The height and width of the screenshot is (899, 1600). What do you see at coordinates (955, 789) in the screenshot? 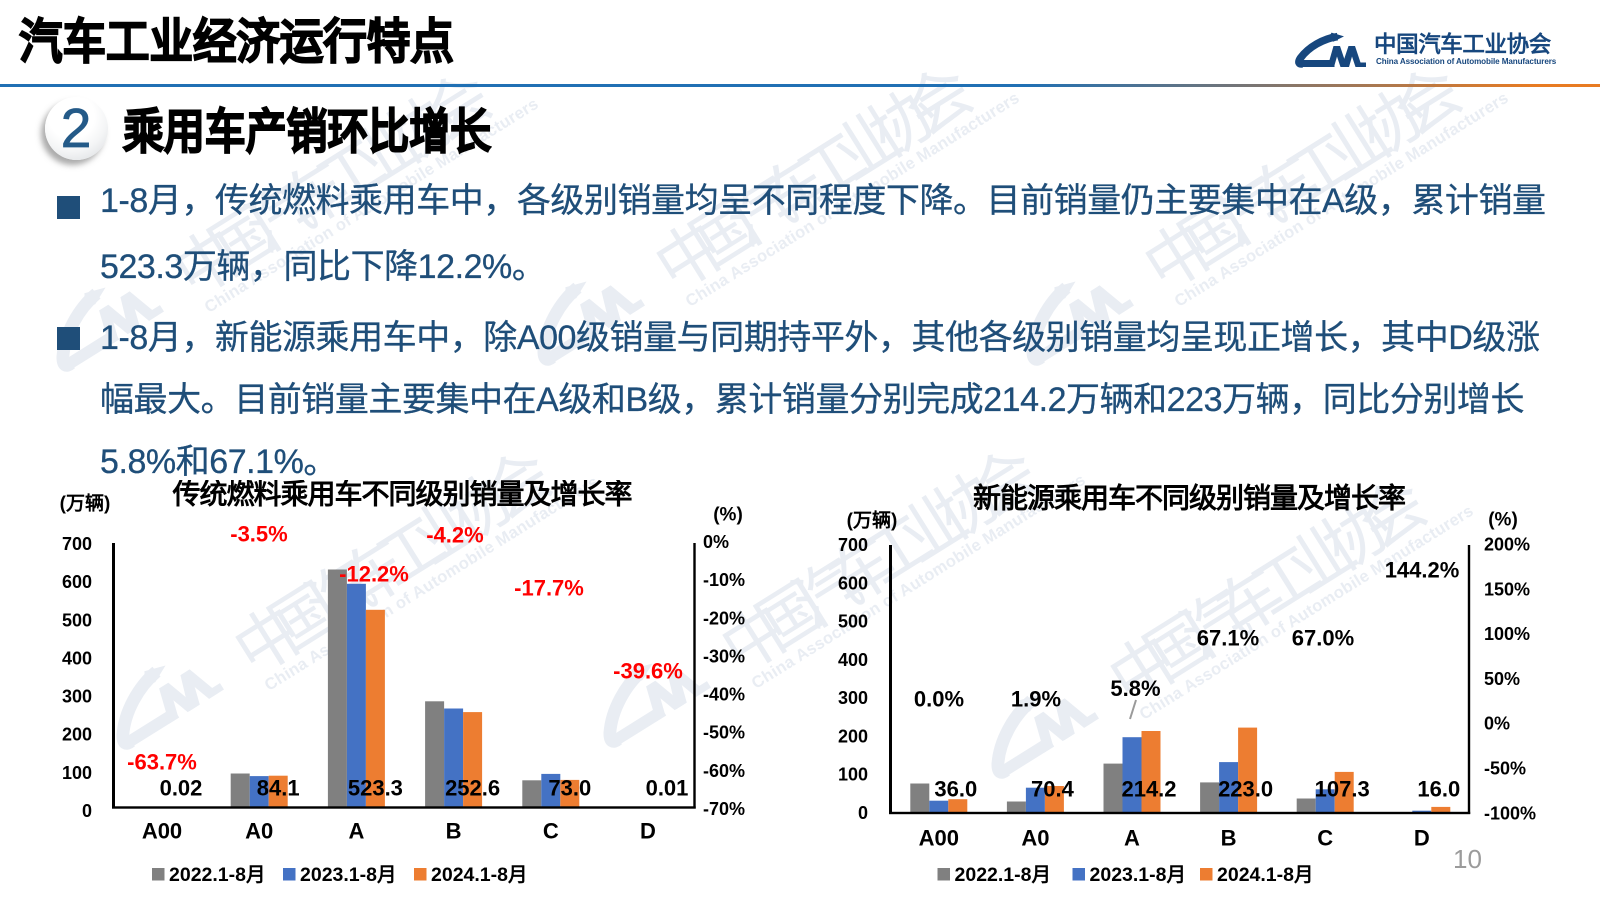
I see `svg-text: 36.0` at bounding box center [955, 789].